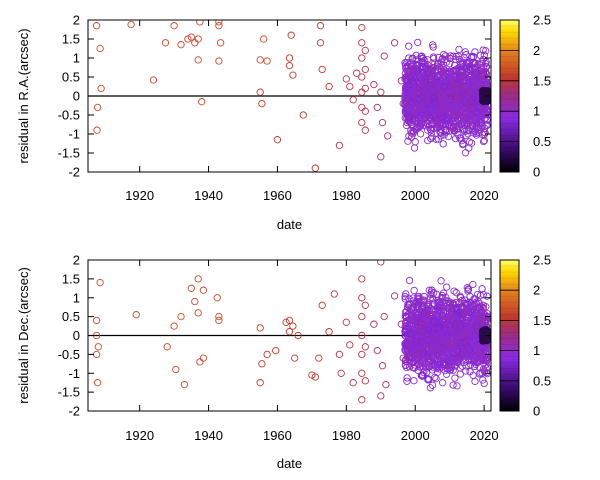  What do you see at coordinates (71, 278) in the screenshot?
I see `y-tick-label: 1.5` at bounding box center [71, 278].